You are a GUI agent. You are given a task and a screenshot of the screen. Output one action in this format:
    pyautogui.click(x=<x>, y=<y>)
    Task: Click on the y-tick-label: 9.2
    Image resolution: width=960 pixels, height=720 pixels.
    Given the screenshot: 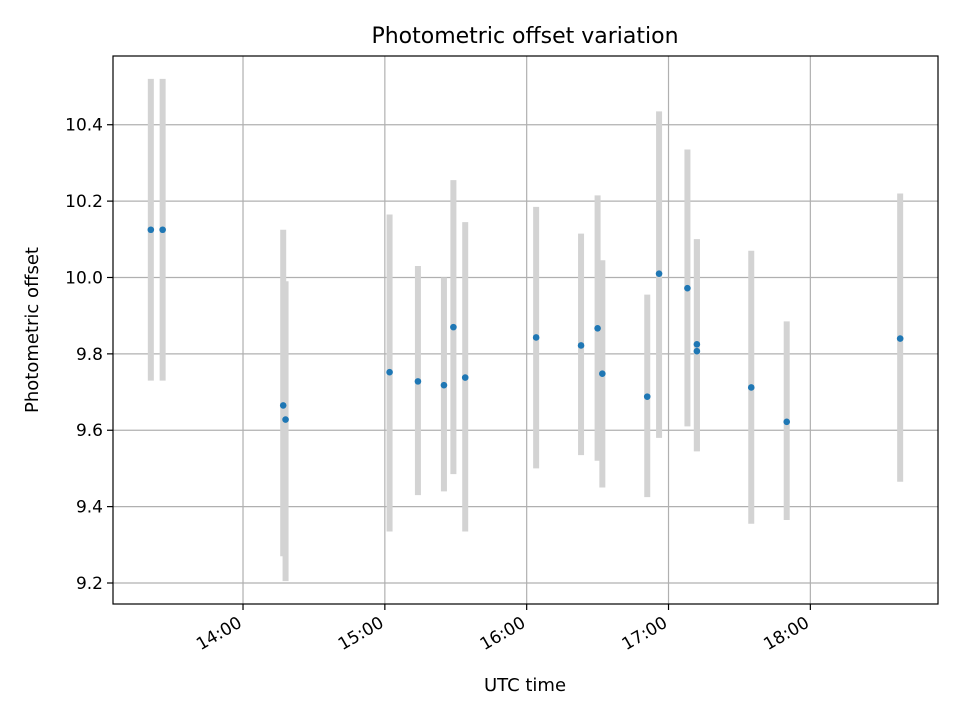 What is the action you would take?
    pyautogui.click(x=89, y=584)
    